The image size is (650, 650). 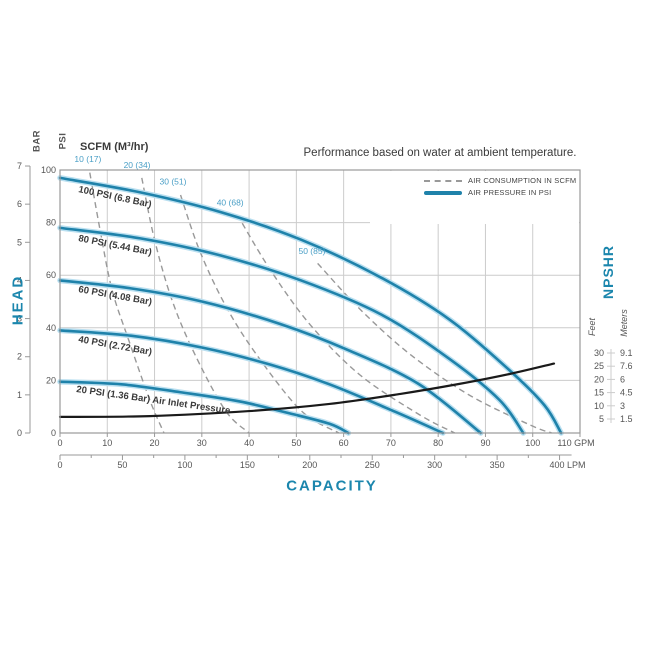 I want to click on axis-tick-label: 90, so click(x=485, y=443).